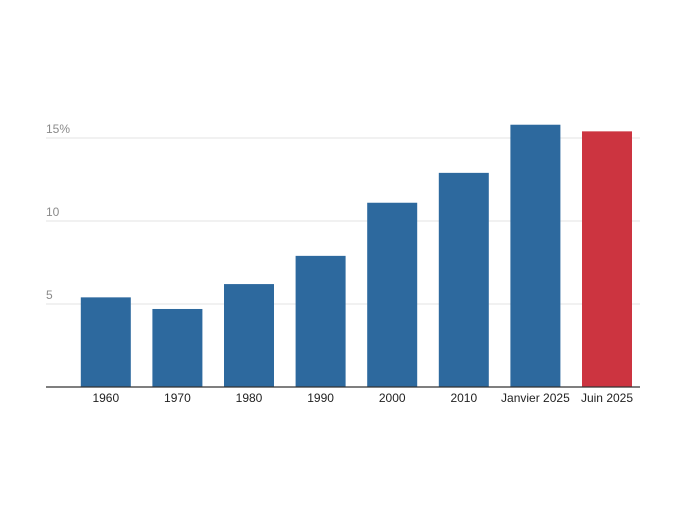  What do you see at coordinates (607, 259) in the screenshot?
I see `bar-juin-2025` at bounding box center [607, 259].